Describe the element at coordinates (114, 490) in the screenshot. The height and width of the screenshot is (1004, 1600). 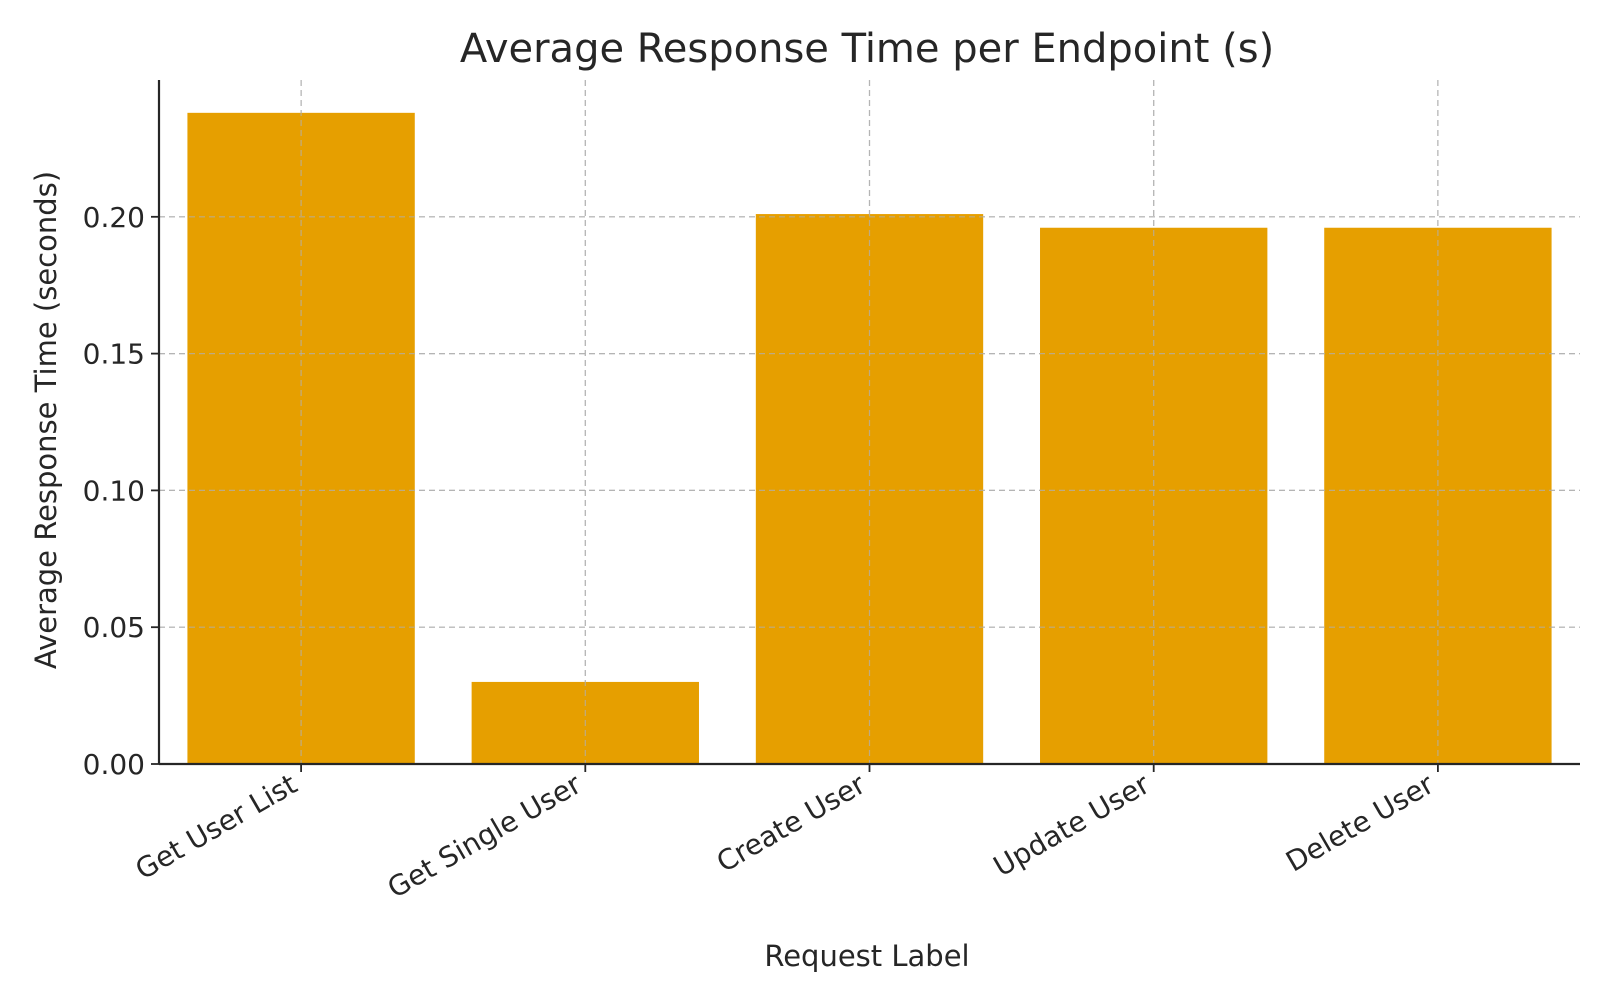
I see `y-tick-label: 0.10` at that location.